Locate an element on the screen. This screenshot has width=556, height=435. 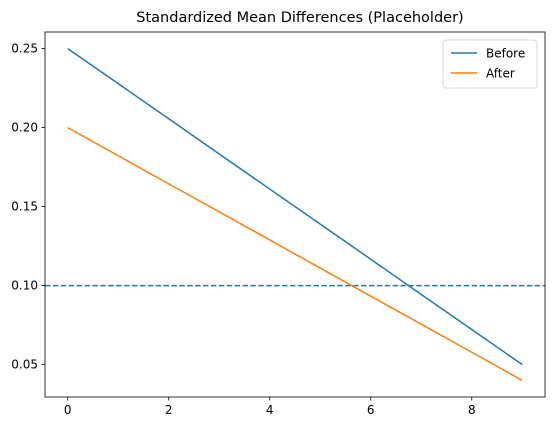
legend-box is located at coordinates (490, 64).